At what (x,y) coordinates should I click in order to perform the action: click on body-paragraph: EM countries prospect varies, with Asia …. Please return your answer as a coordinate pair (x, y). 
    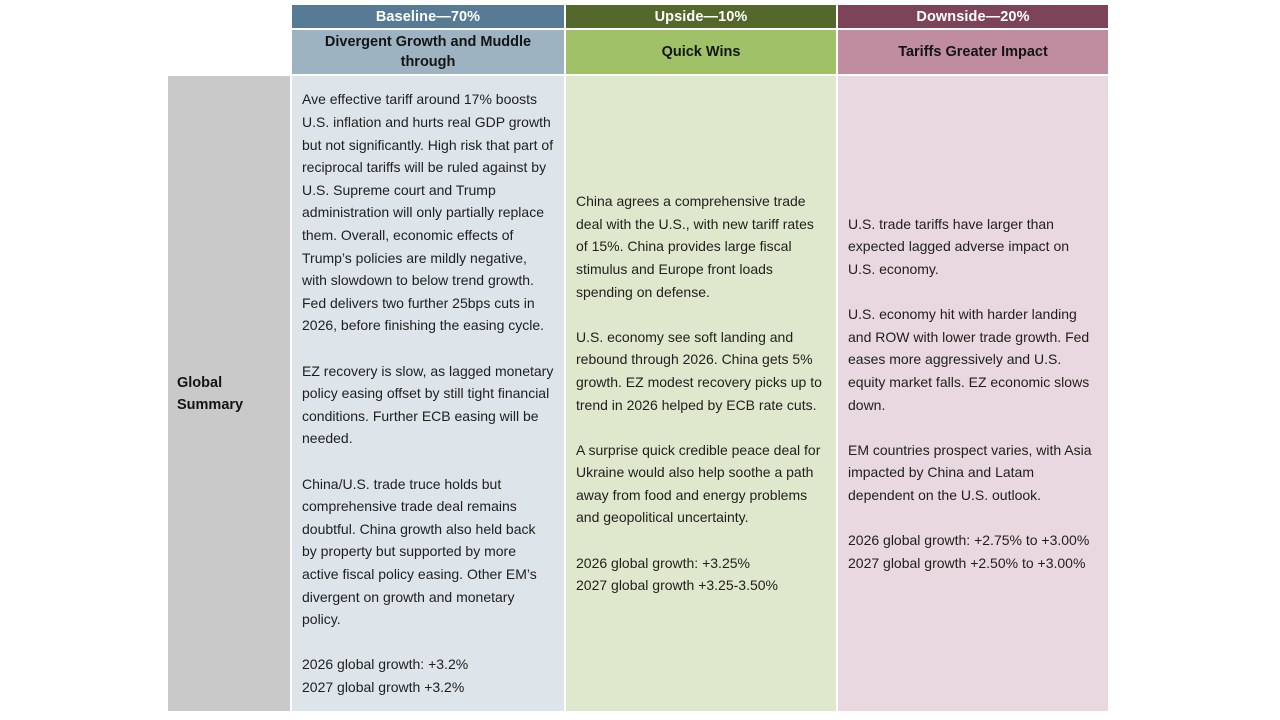
    Looking at the image, I should click on (970, 472).